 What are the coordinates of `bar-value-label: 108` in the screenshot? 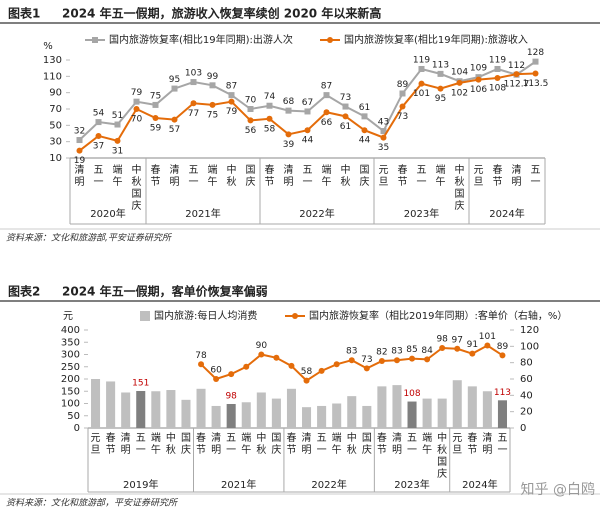 It's located at (411, 394).